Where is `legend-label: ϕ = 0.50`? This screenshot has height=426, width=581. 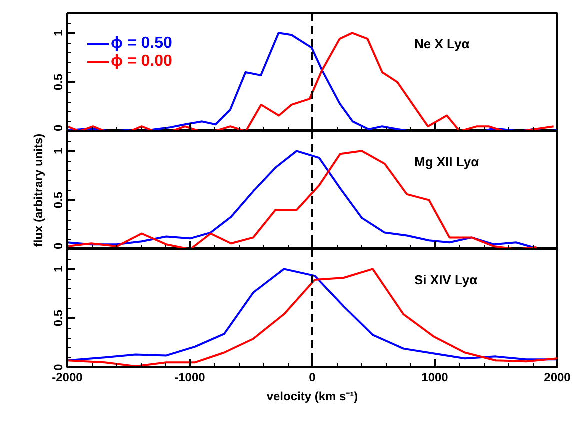
legend-label: ϕ = 0.50 is located at coordinates (141, 44).